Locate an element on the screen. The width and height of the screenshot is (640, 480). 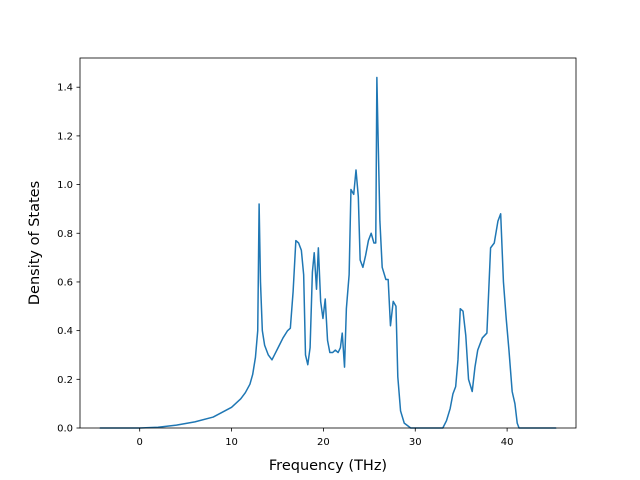
x-tick-label: 20 is located at coordinates (323, 442).